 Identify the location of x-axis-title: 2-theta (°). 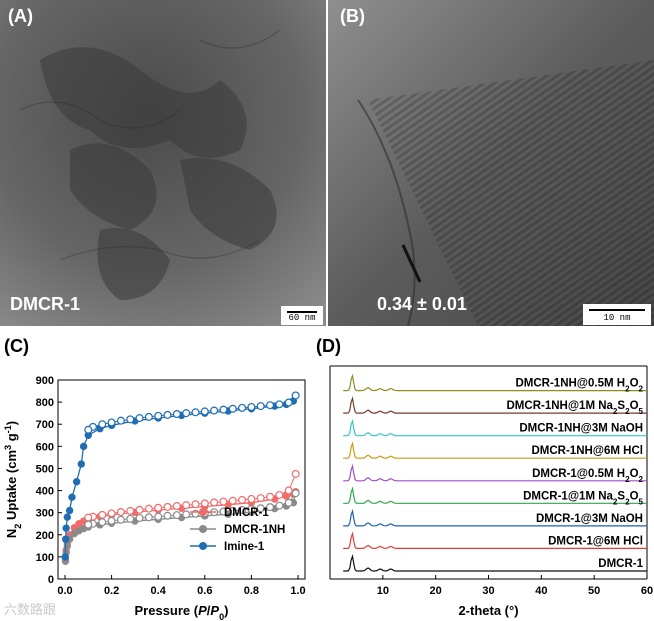
(488, 610).